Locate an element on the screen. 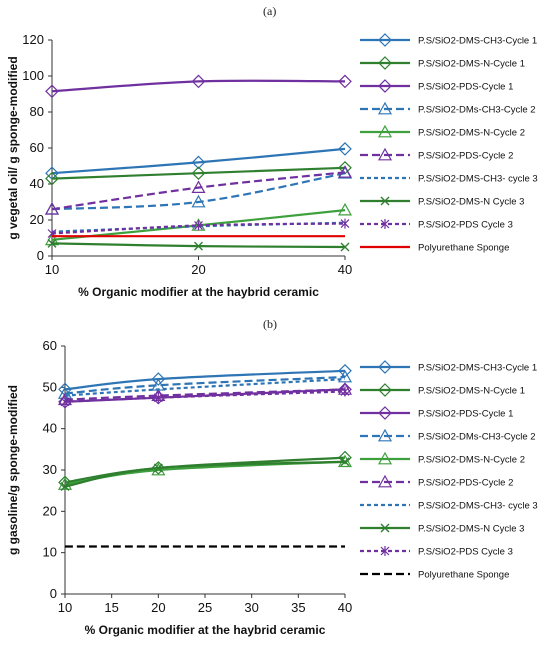 Image resolution: width=550 pixels, height=650 pixels. chart-a-legend-label: P.S/SiO2-DMS-N Cycle 3 is located at coordinates (471, 202).